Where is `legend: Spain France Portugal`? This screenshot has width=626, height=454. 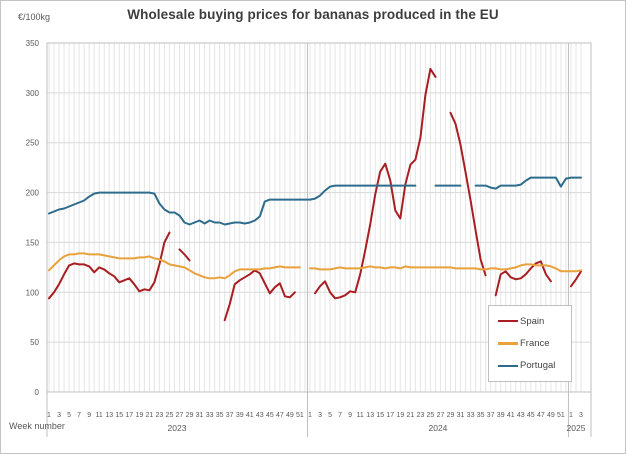 legend: Spain France Portugal is located at coordinates (530, 343).